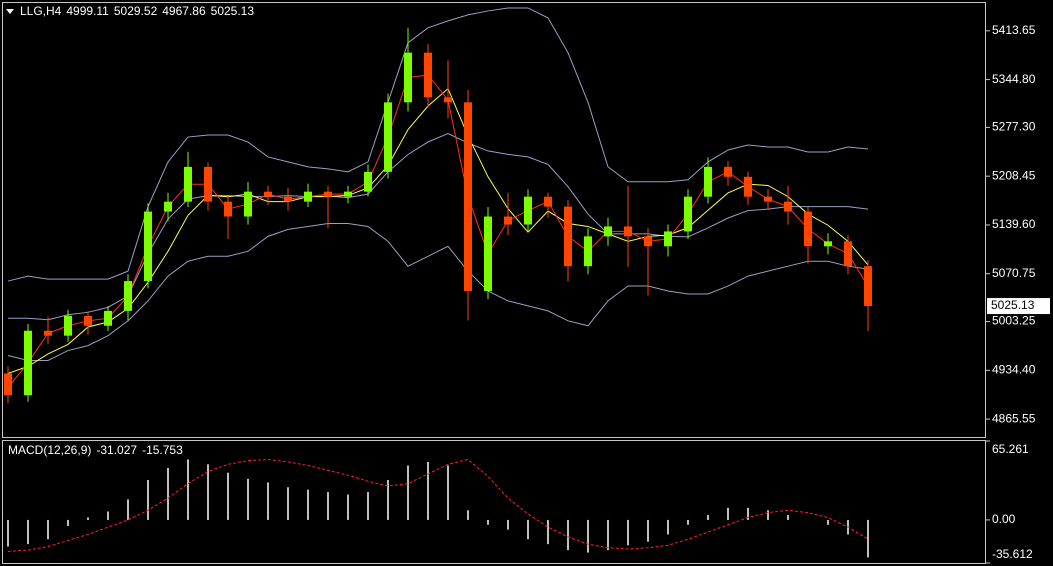 Image resolution: width=1053 pixels, height=566 pixels. What do you see at coordinates (1012, 554) in the screenshot?
I see `y-tick-label: -35.612` at bounding box center [1012, 554].